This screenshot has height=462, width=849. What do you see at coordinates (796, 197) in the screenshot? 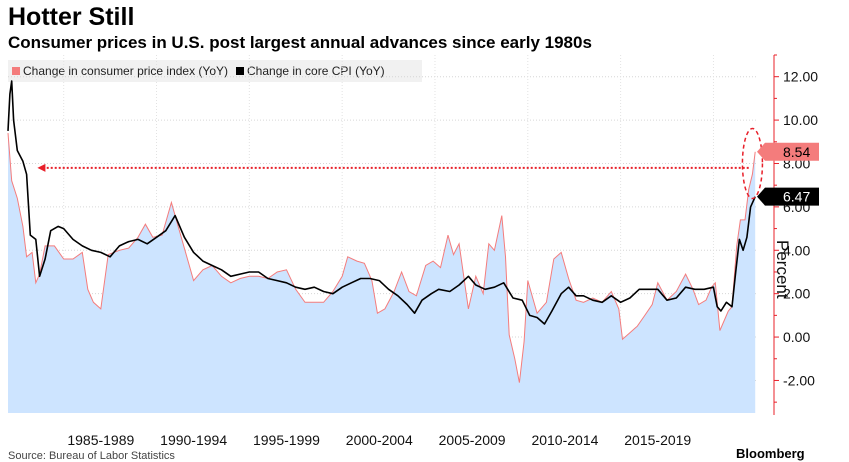
I see `last-value-text: 6.47` at bounding box center [796, 197].